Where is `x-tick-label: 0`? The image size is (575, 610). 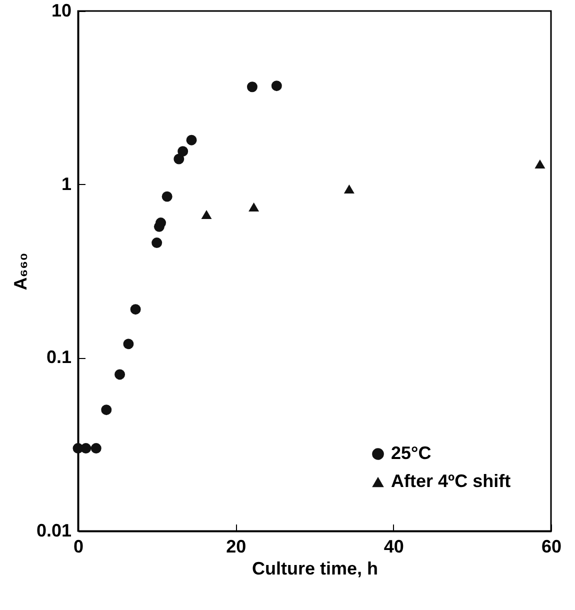 x-tick-label: 0 is located at coordinates (78, 546).